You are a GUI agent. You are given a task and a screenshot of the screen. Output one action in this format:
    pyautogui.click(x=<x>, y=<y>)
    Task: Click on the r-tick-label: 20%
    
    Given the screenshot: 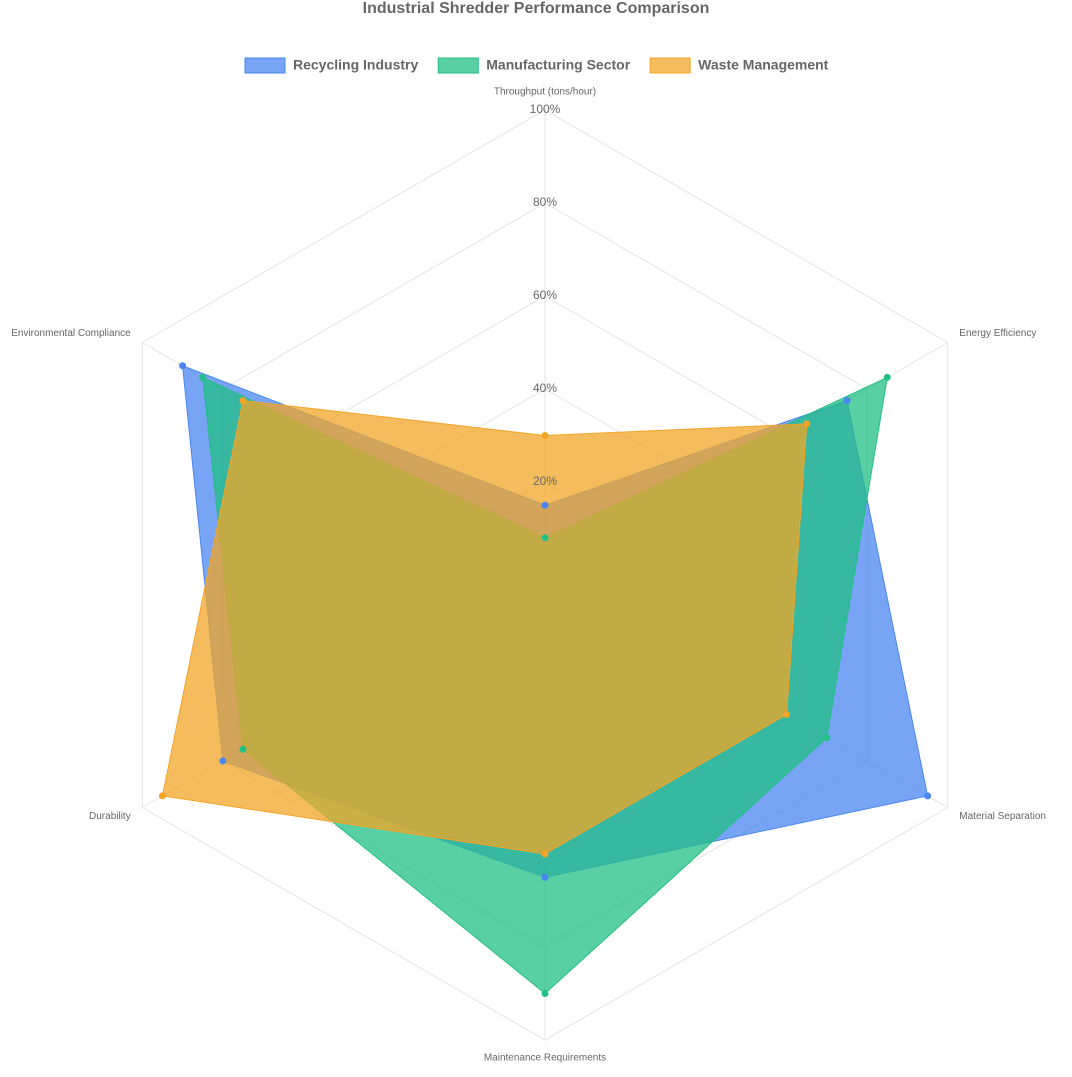 What is the action you would take?
    pyautogui.click(x=545, y=481)
    